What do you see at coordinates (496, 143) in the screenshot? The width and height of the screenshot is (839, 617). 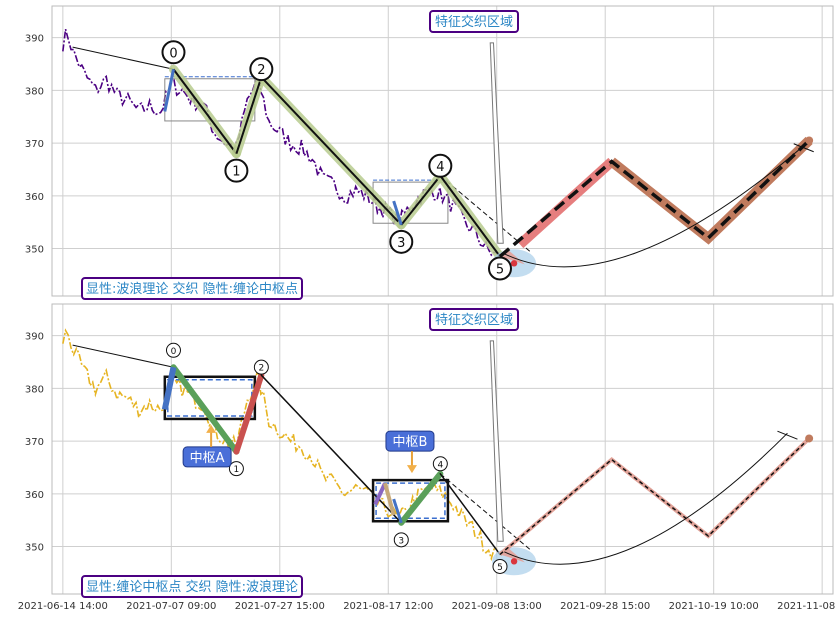 I see `top-marker-bar` at bounding box center [496, 143].